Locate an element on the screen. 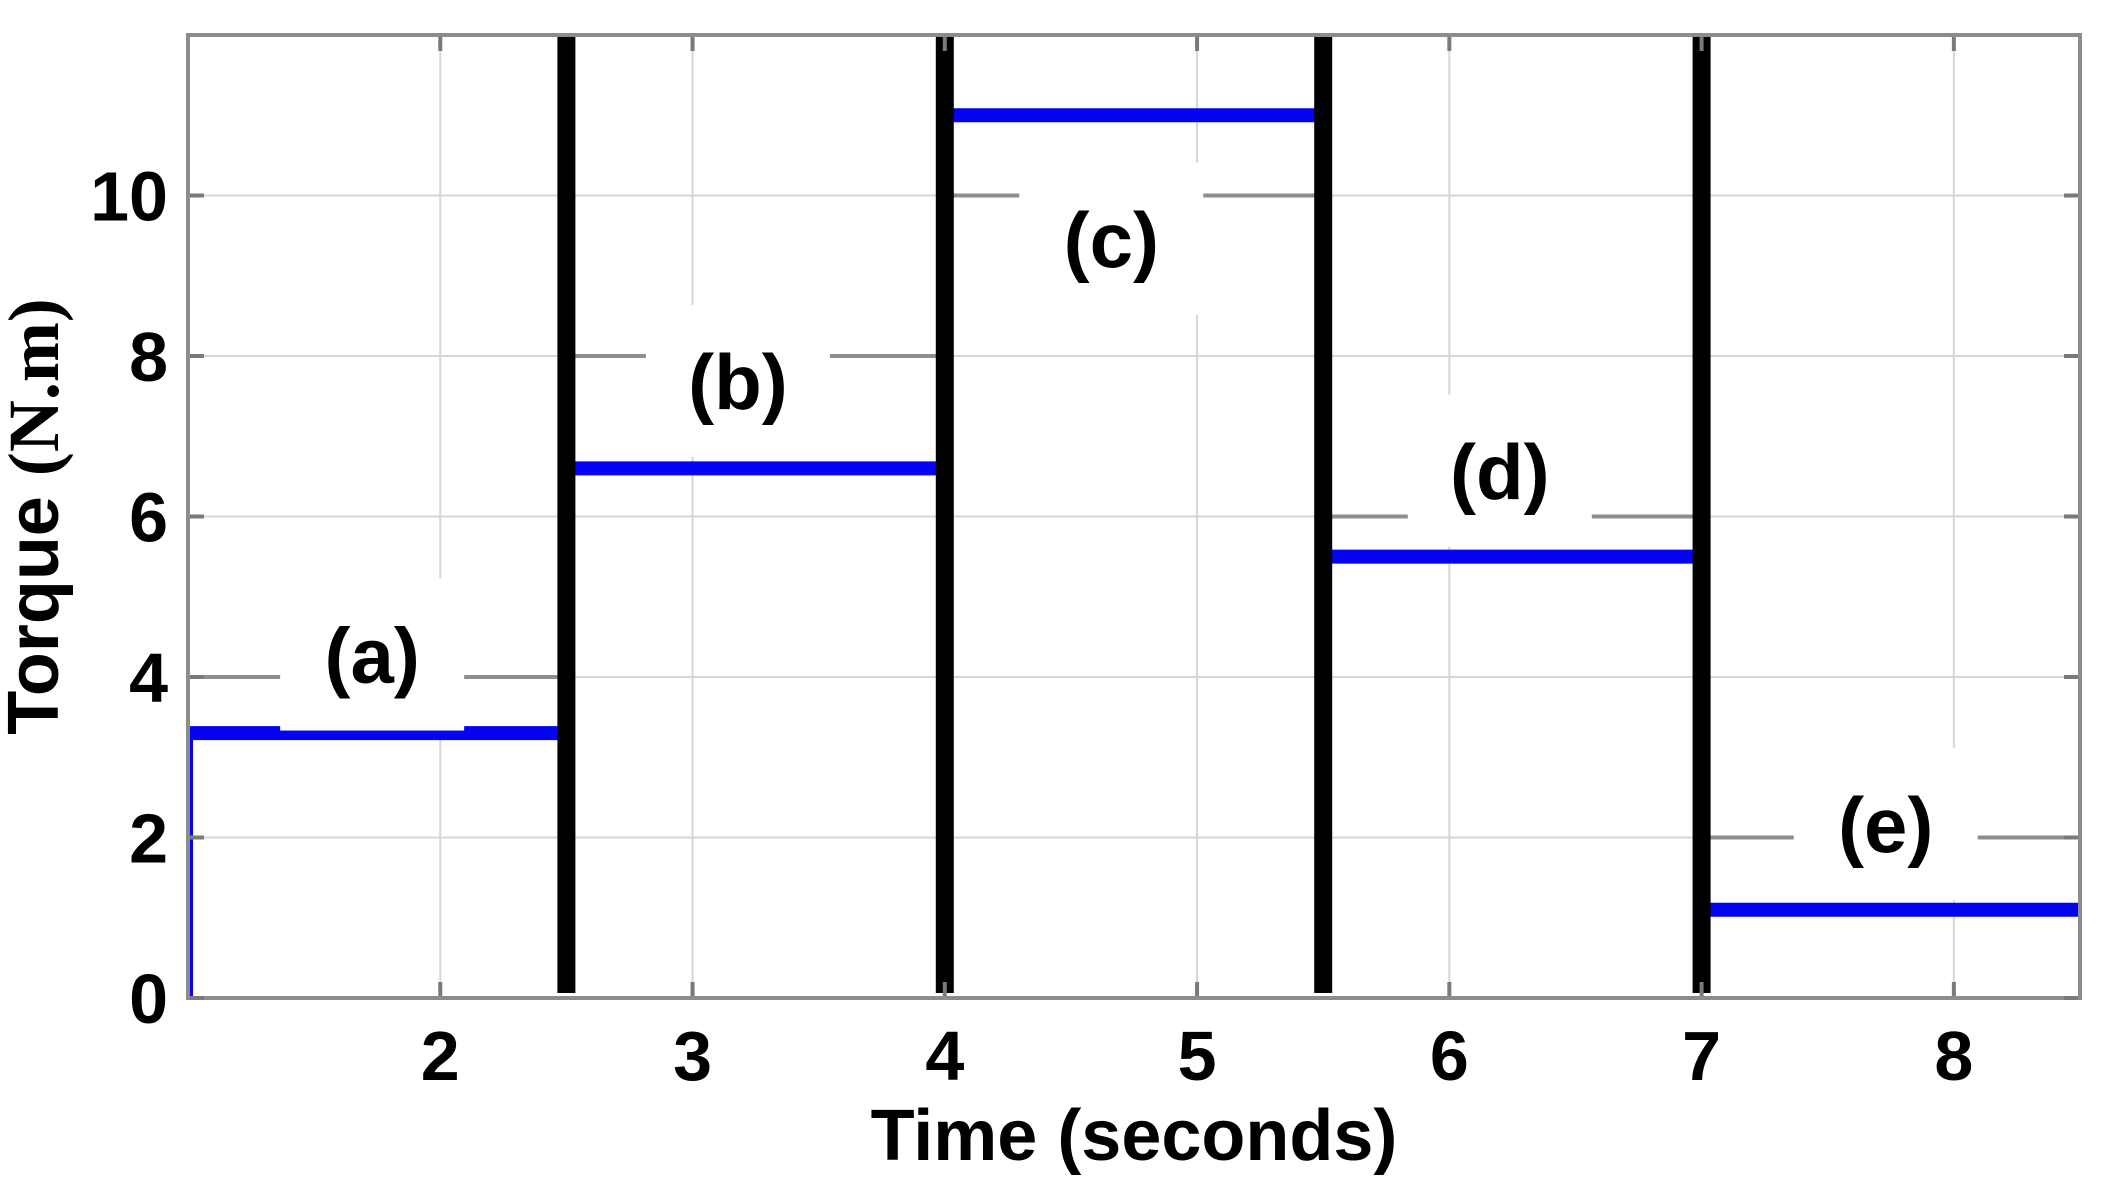 This screenshot has width=2101, height=1189. segment-label-box-a is located at coordinates (372, 654).